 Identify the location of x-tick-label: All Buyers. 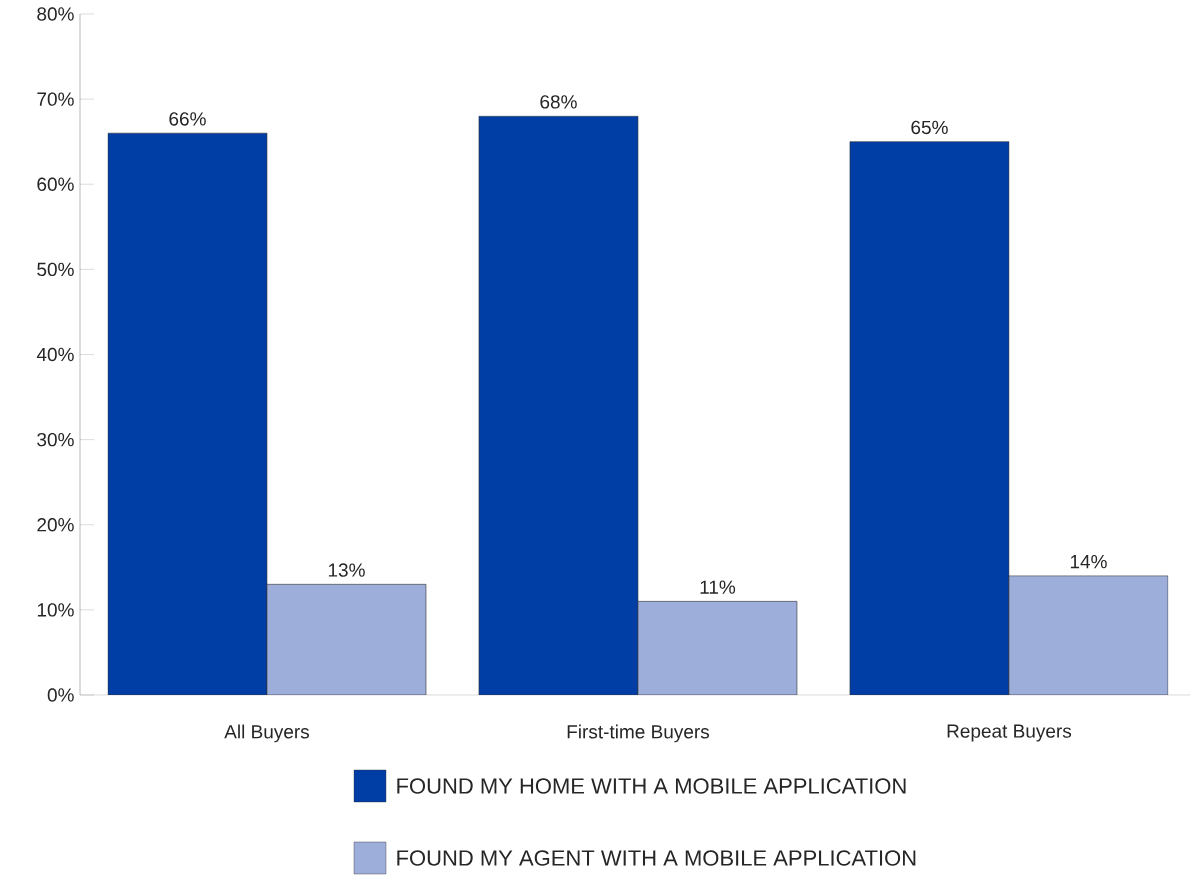
(267, 733).